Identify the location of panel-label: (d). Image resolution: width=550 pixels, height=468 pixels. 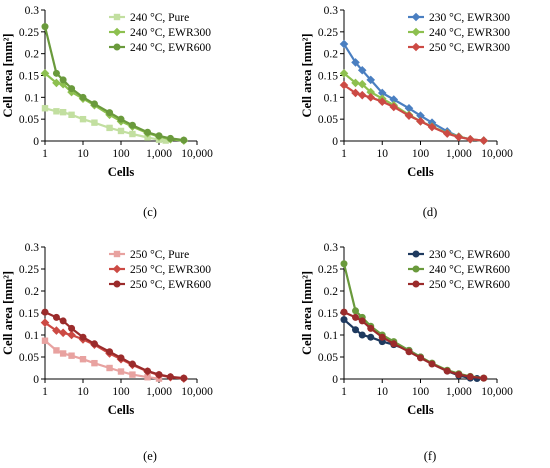
(430, 212).